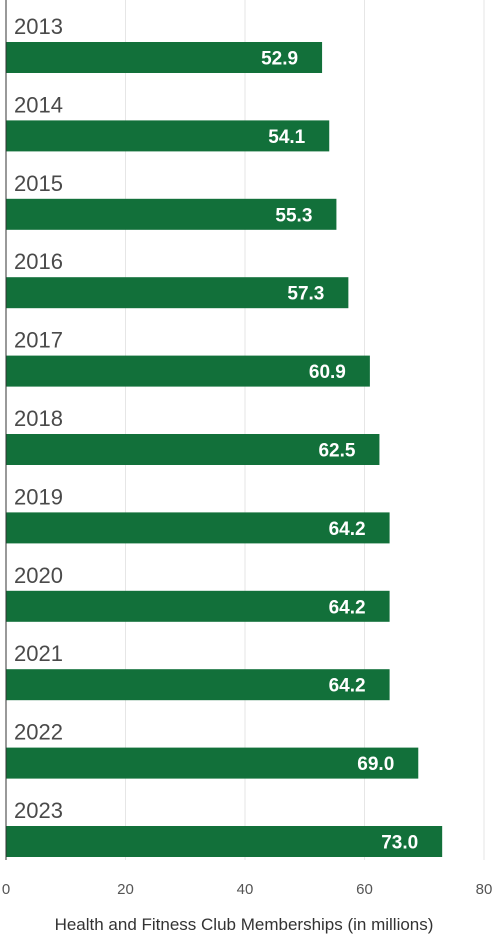 Image resolution: width=494 pixels, height=941 pixels. I want to click on value-label: 69.0, so click(375, 764).